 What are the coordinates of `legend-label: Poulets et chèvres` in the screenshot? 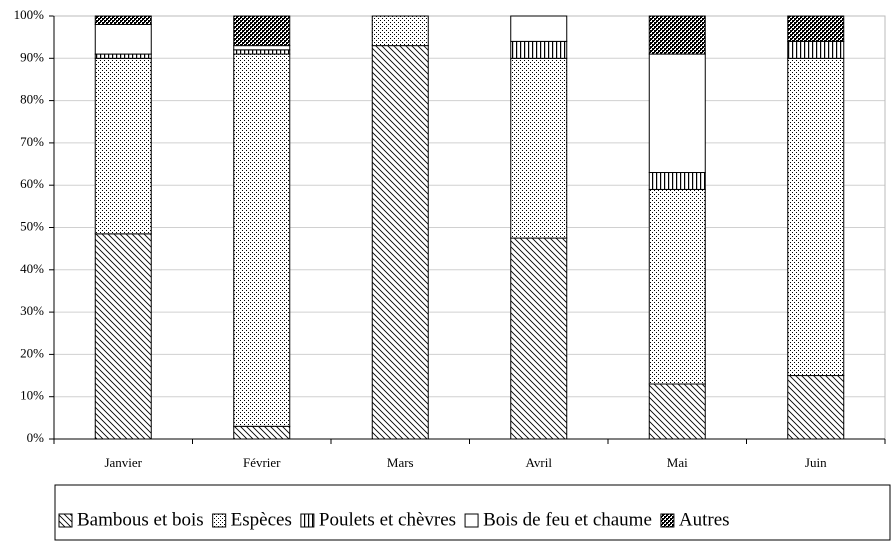 It's located at (387, 519).